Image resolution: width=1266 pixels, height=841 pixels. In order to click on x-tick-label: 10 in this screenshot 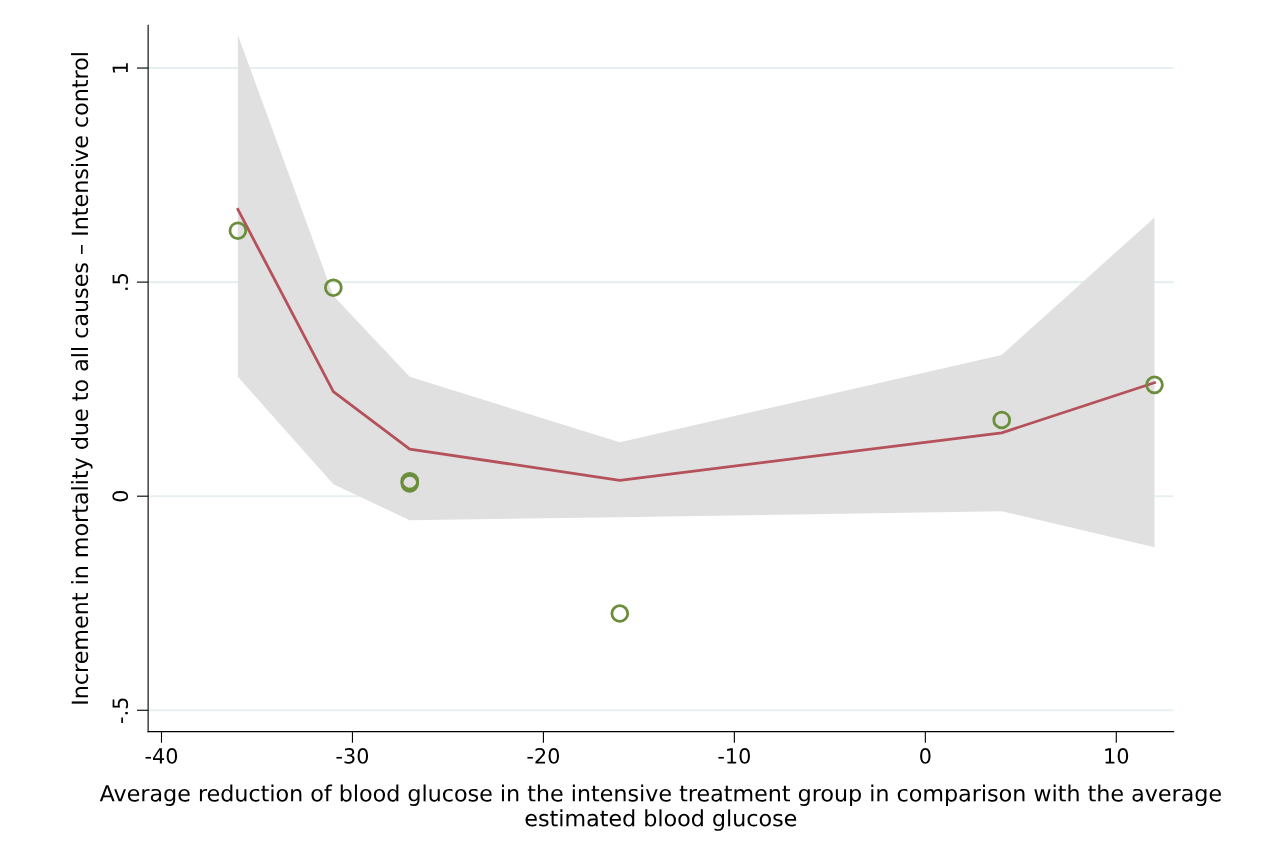, I will do `click(1117, 756)`.